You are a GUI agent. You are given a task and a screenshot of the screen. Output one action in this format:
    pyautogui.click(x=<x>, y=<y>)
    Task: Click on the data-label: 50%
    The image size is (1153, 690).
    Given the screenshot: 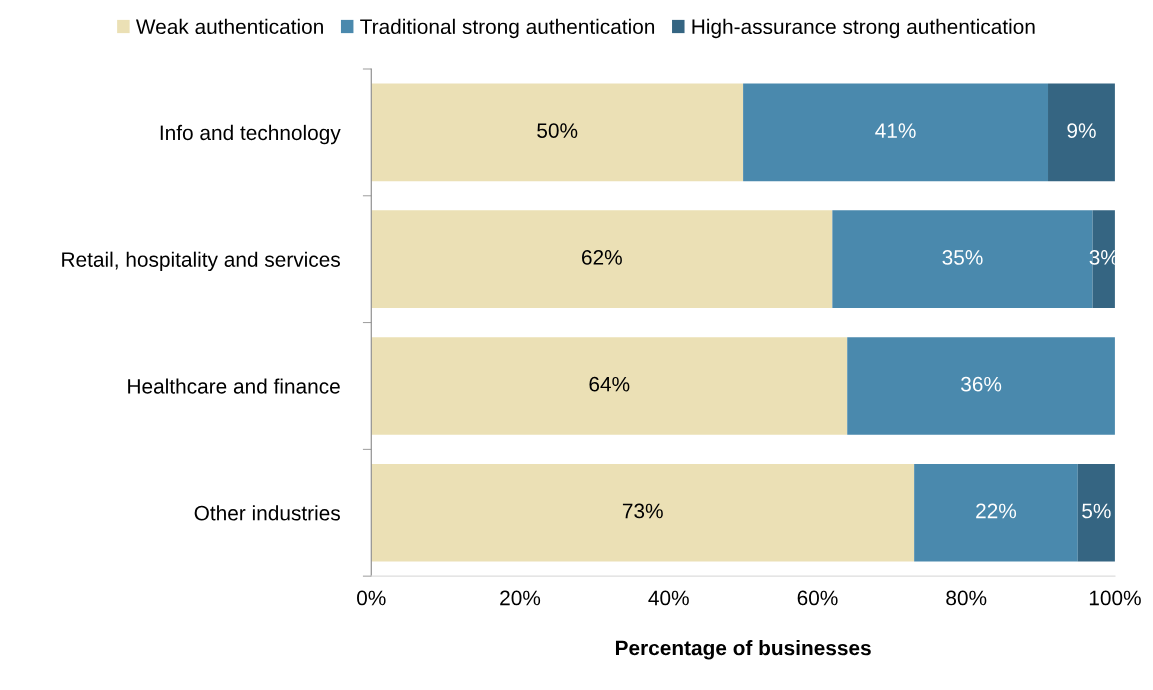 What is the action you would take?
    pyautogui.click(x=557, y=130)
    